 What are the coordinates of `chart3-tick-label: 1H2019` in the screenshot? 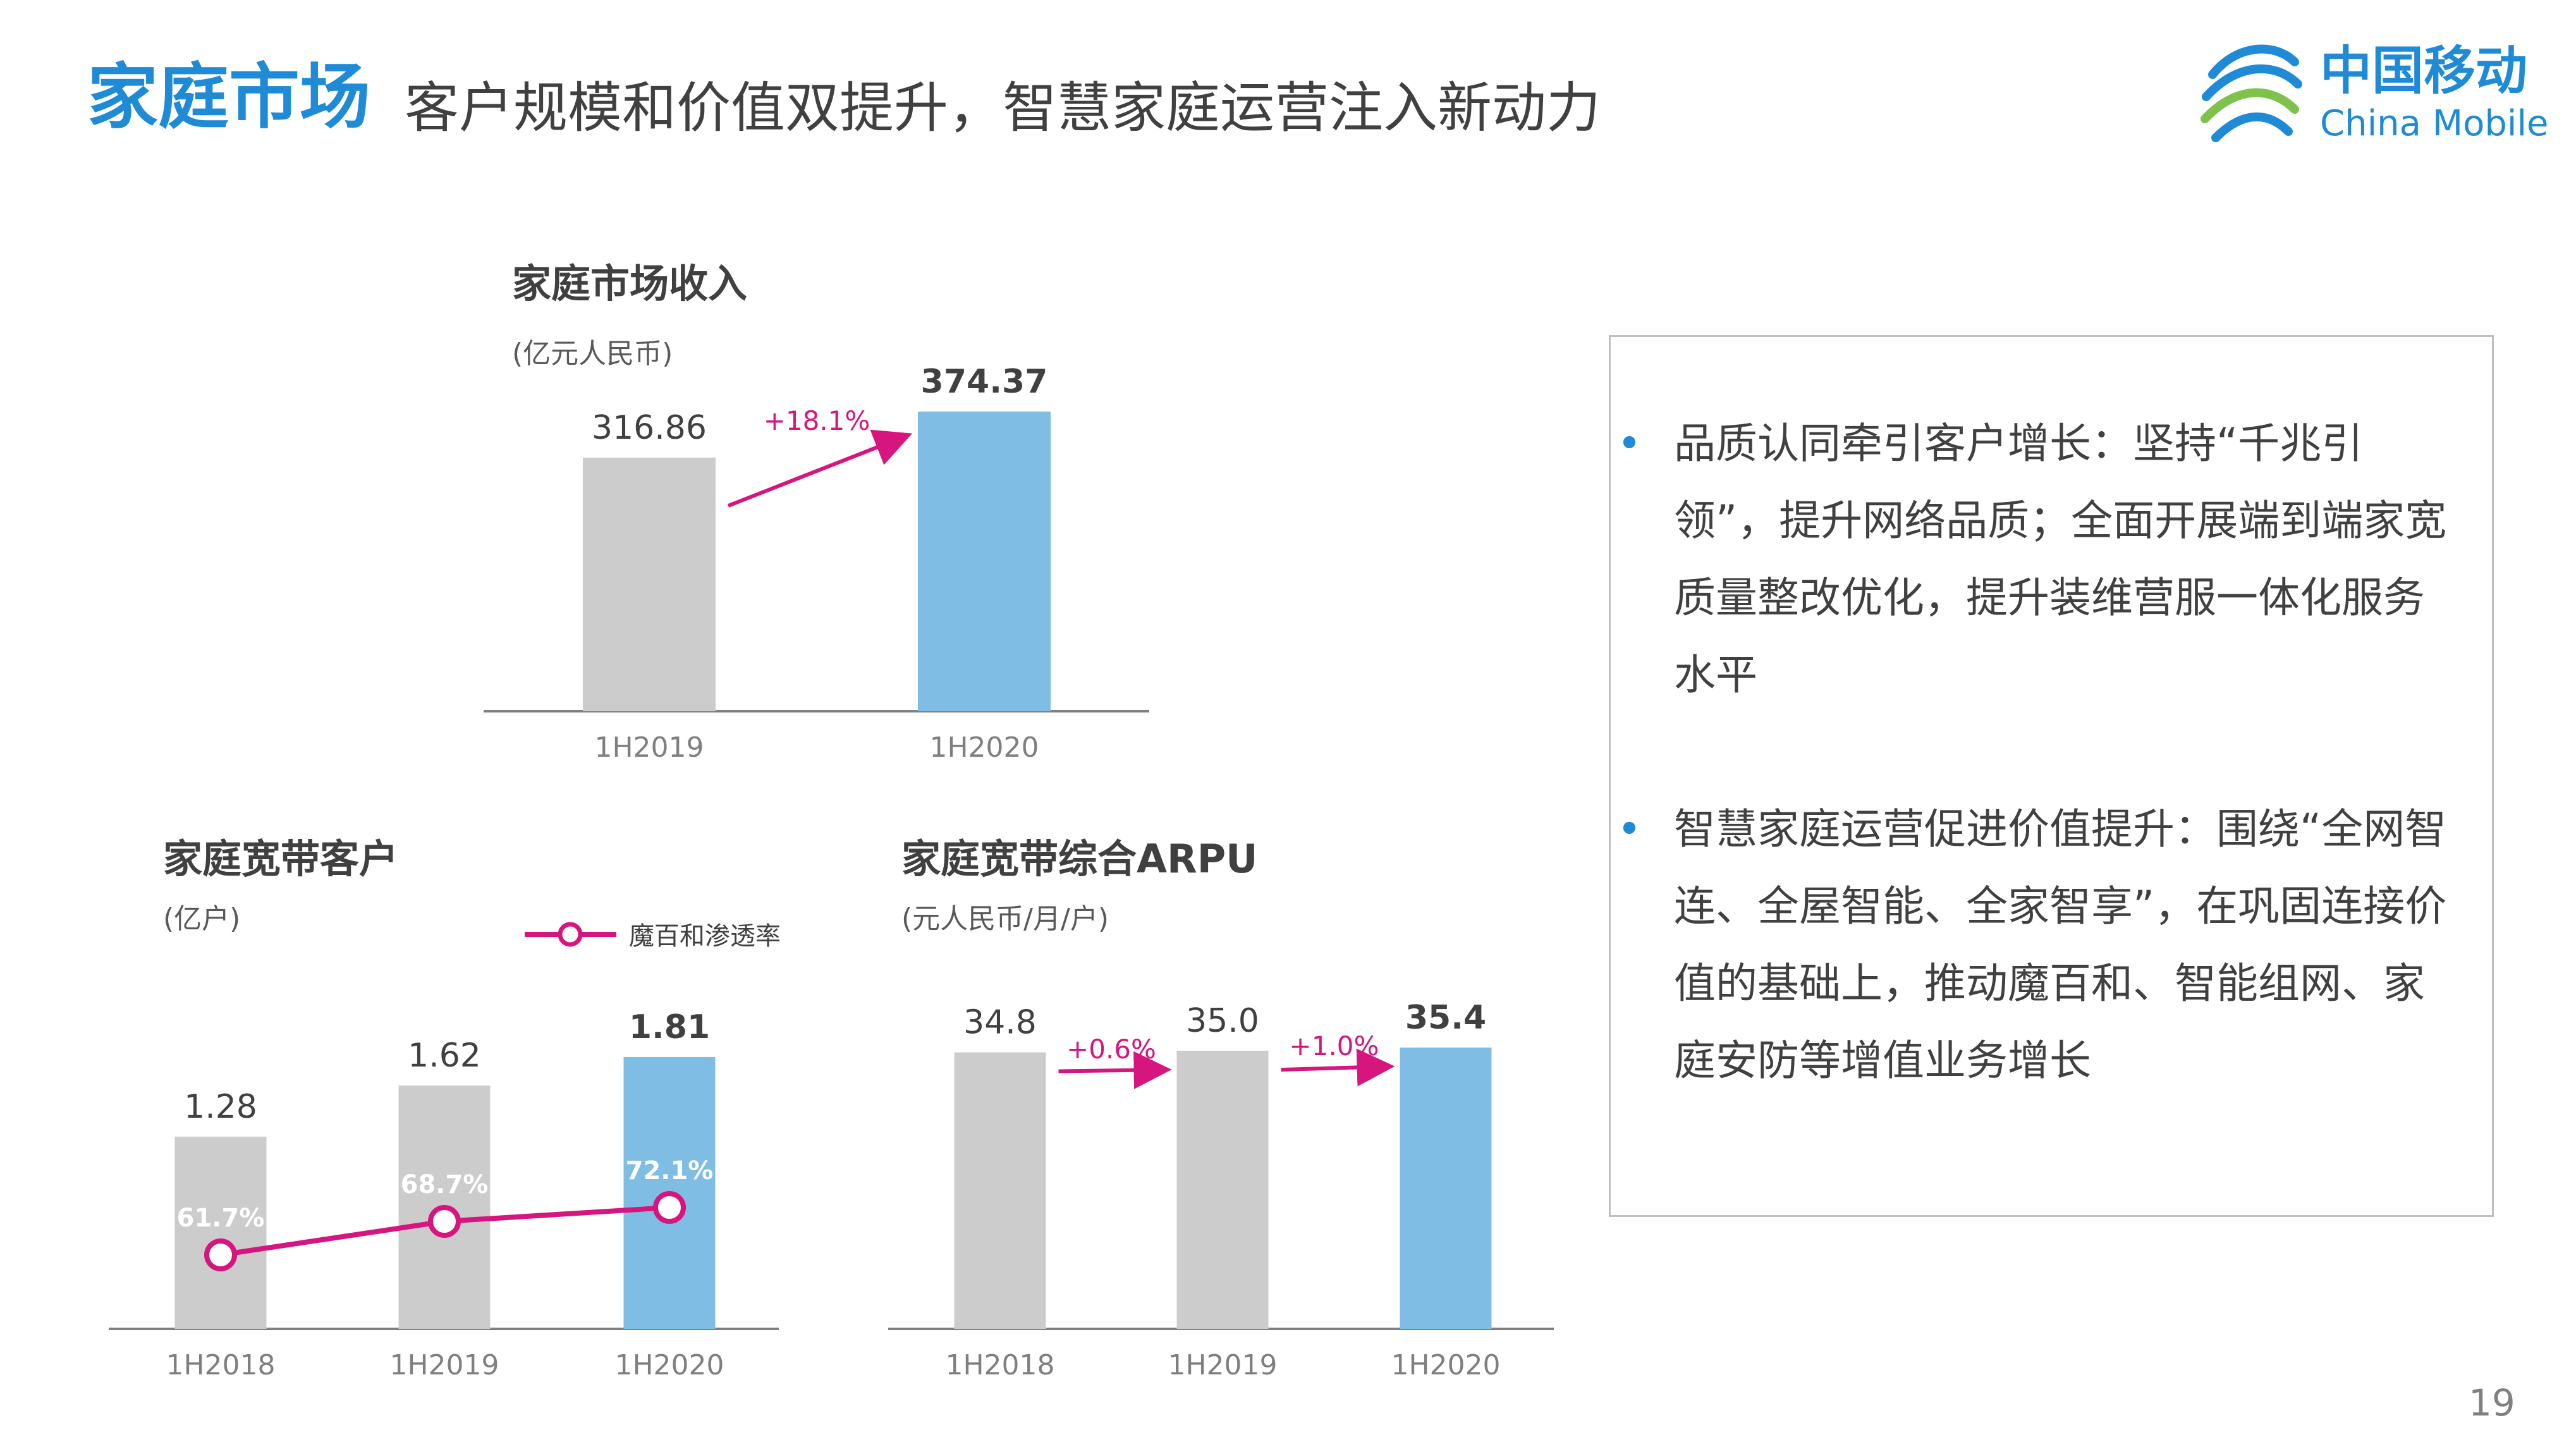 It's located at (1222, 1365).